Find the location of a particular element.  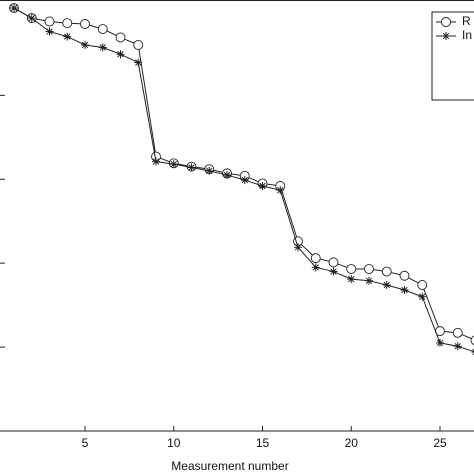

legend-label: R is located at coordinates (466, 21).